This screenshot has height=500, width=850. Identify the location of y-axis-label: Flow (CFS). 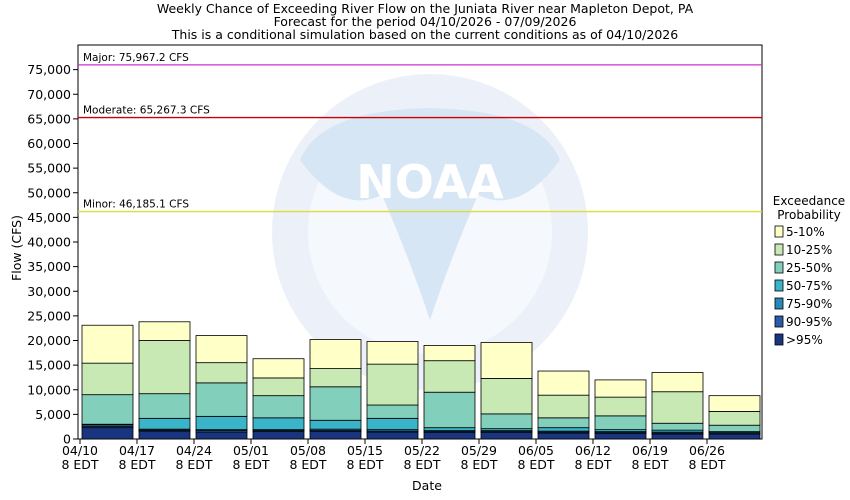
(16, 248).